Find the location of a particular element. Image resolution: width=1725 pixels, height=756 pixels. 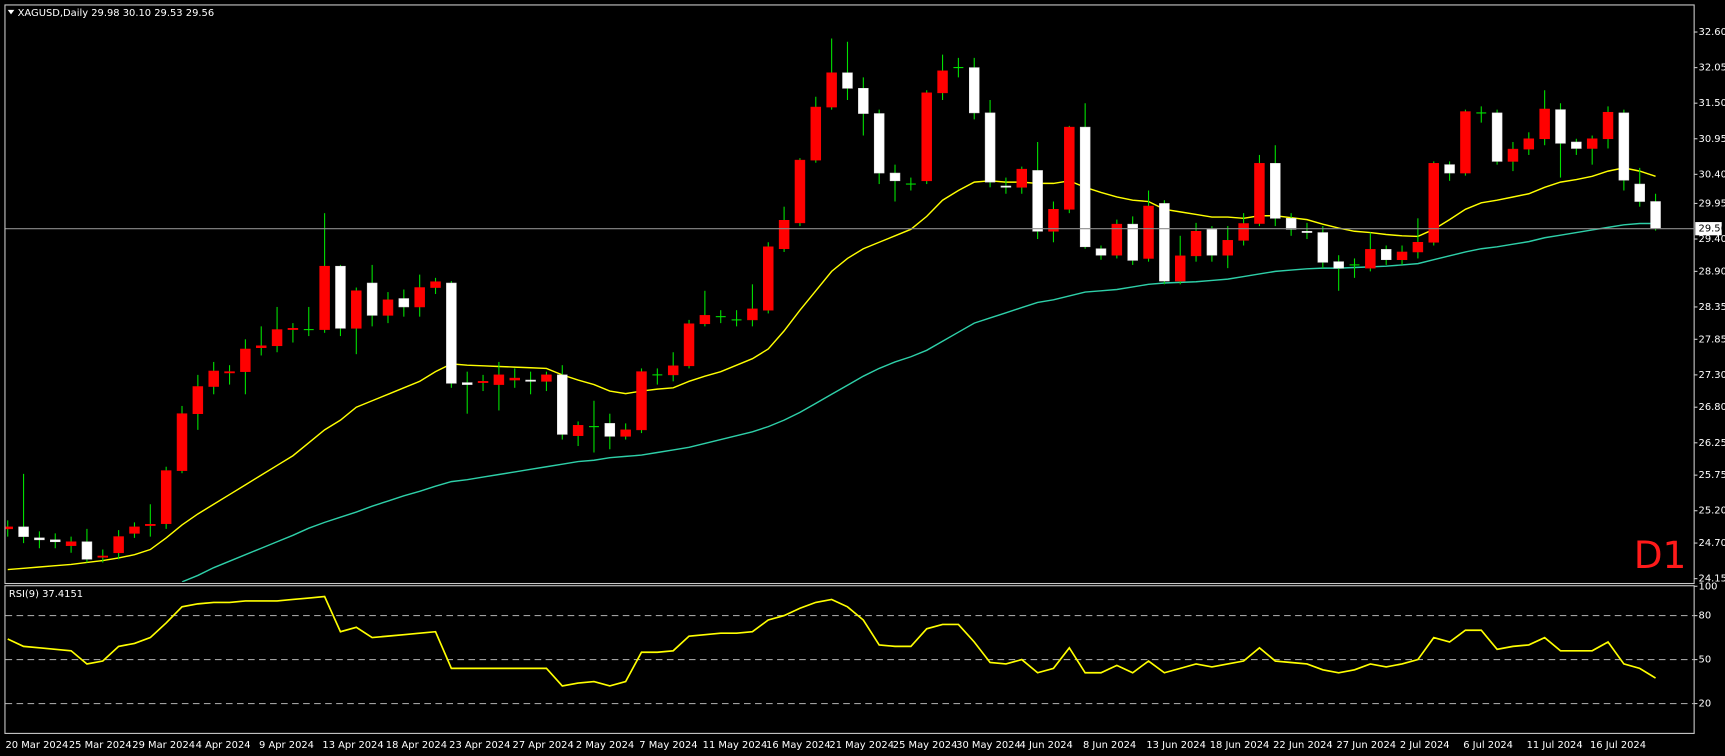

x-tick-label: 2 May 2024 is located at coordinates (605, 745).